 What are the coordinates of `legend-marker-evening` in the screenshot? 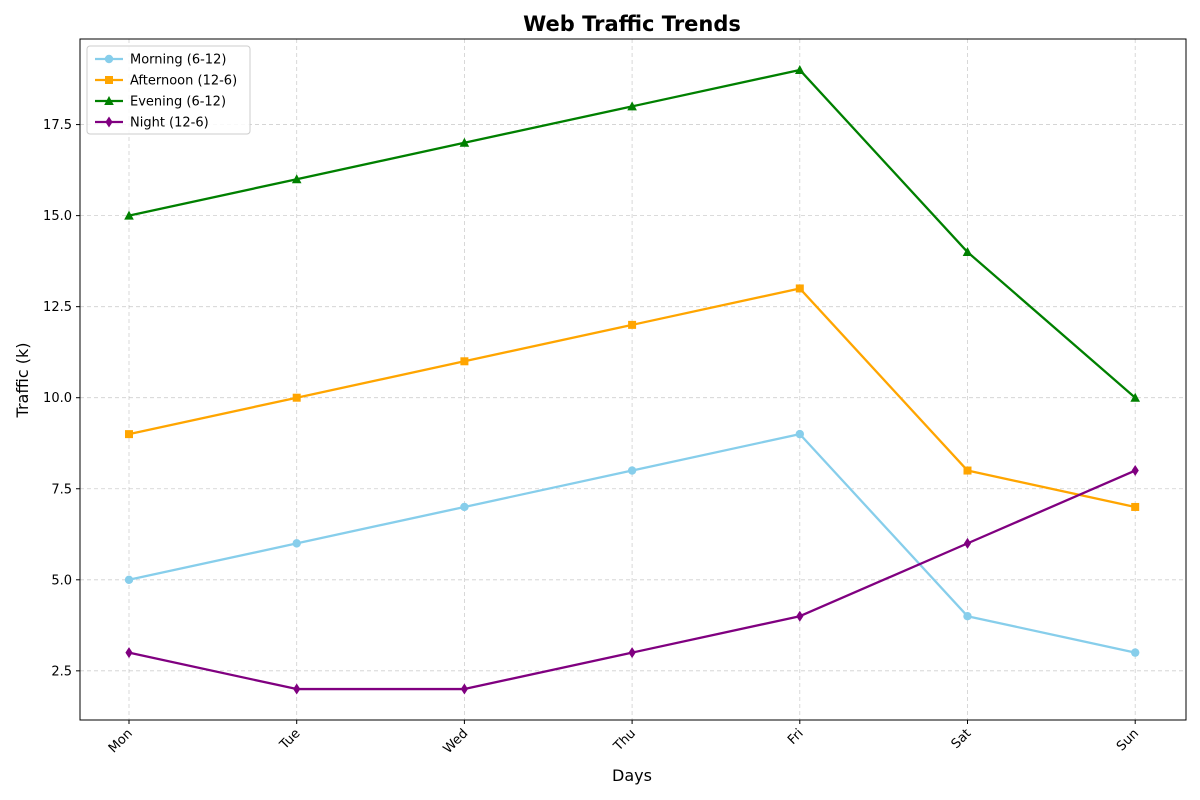 It's located at (109, 100).